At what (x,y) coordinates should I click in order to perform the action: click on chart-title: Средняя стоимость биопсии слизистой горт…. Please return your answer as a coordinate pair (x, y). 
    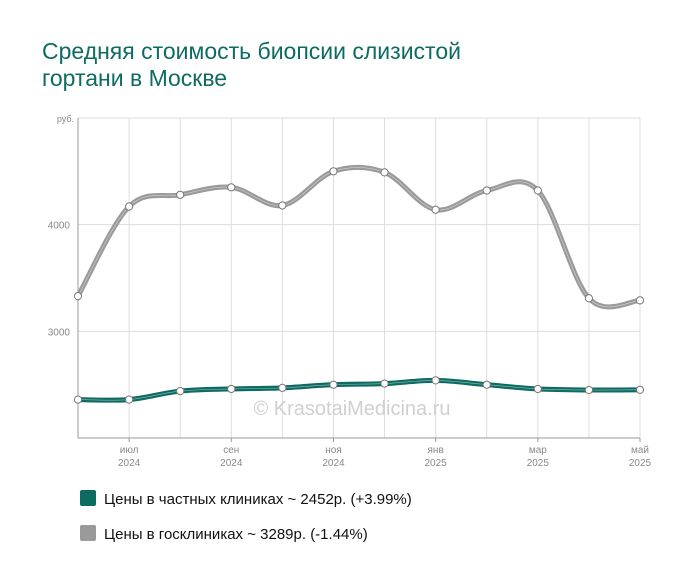
    Looking at the image, I should click on (302, 65).